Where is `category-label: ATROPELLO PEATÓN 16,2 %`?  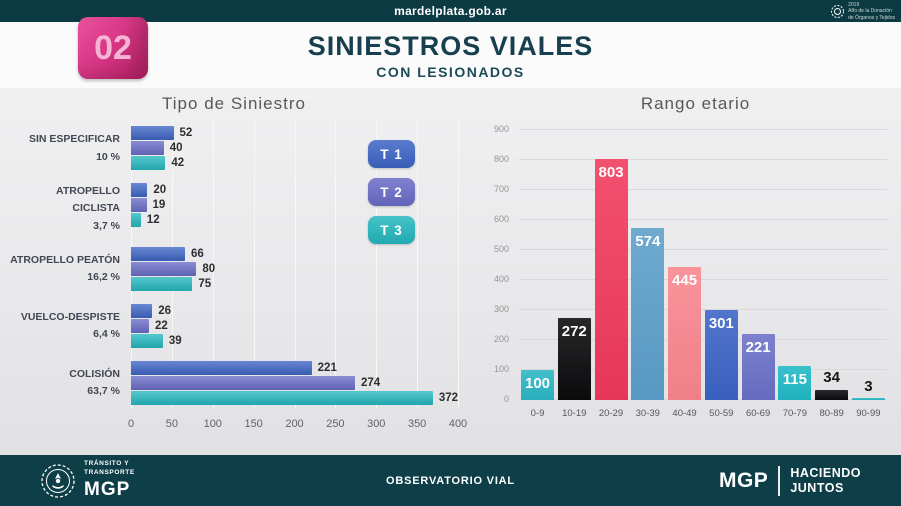 category-label: ATROPELLO PEATÓN 16,2 % is located at coordinates (68, 269).